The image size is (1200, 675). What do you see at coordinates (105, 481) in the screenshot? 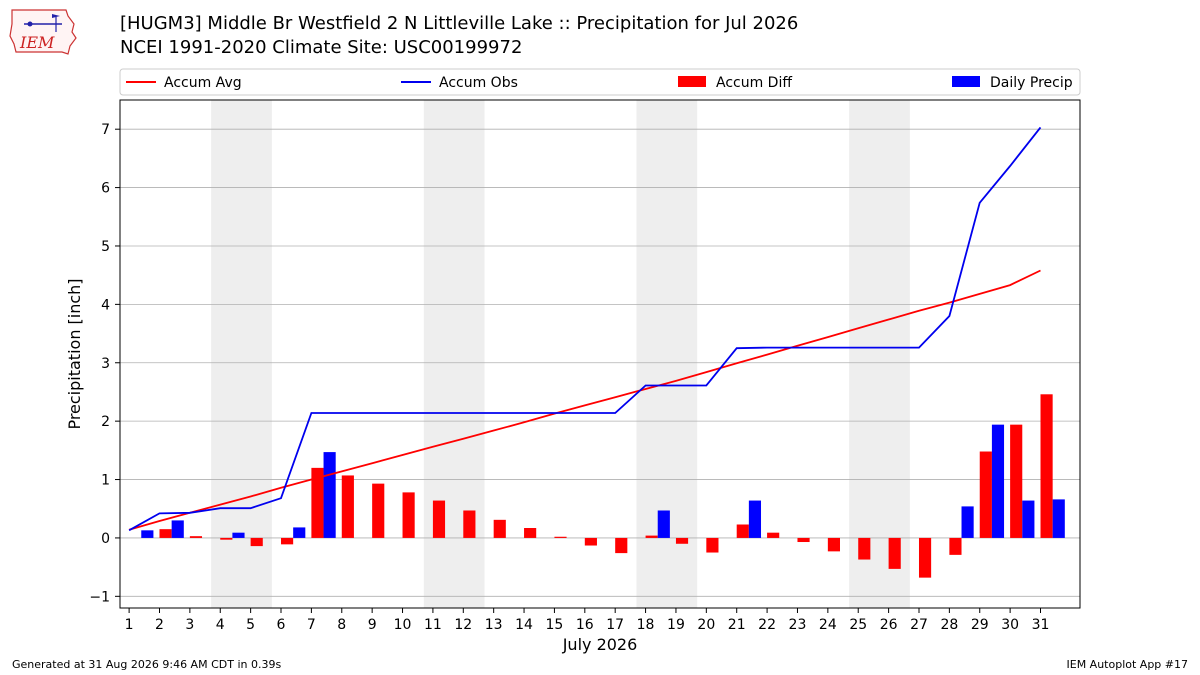
I see `y-tick-label: 1` at bounding box center [105, 481].